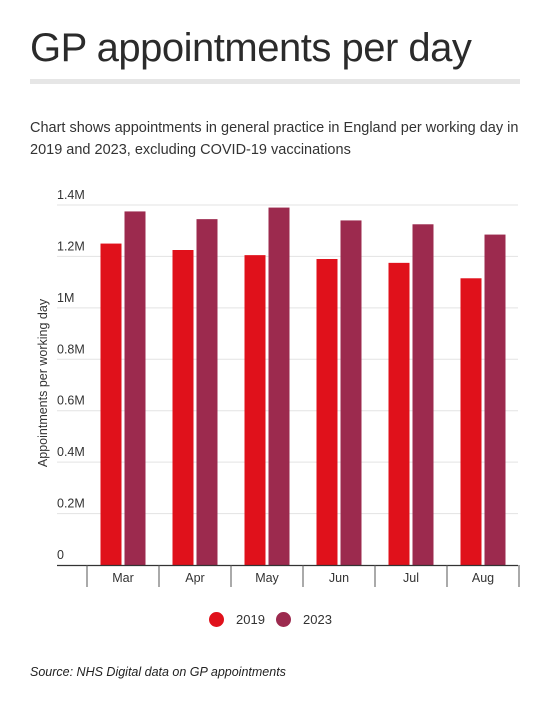 This screenshot has height=713, width=550. Describe the element at coordinates (423, 395) in the screenshot. I see `bar-2023-jul` at that location.